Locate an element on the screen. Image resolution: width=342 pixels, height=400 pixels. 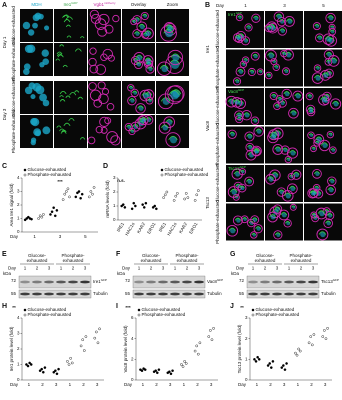
condition-label: Glucose- is located at coordinates (265, 255).